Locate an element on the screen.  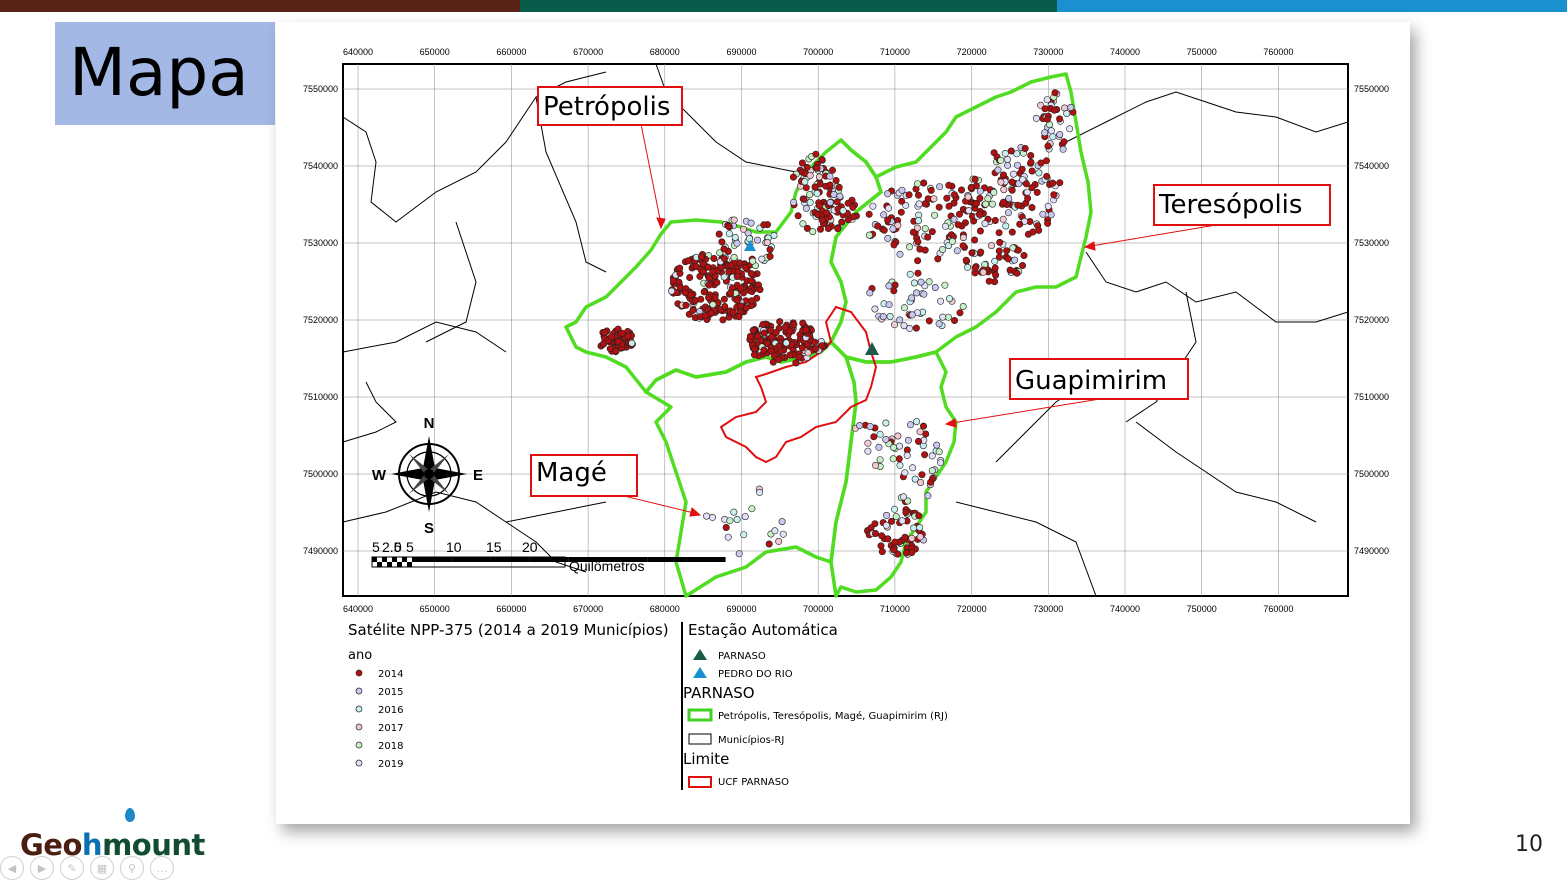
y-tick-label: 7540000 is located at coordinates (320, 166).